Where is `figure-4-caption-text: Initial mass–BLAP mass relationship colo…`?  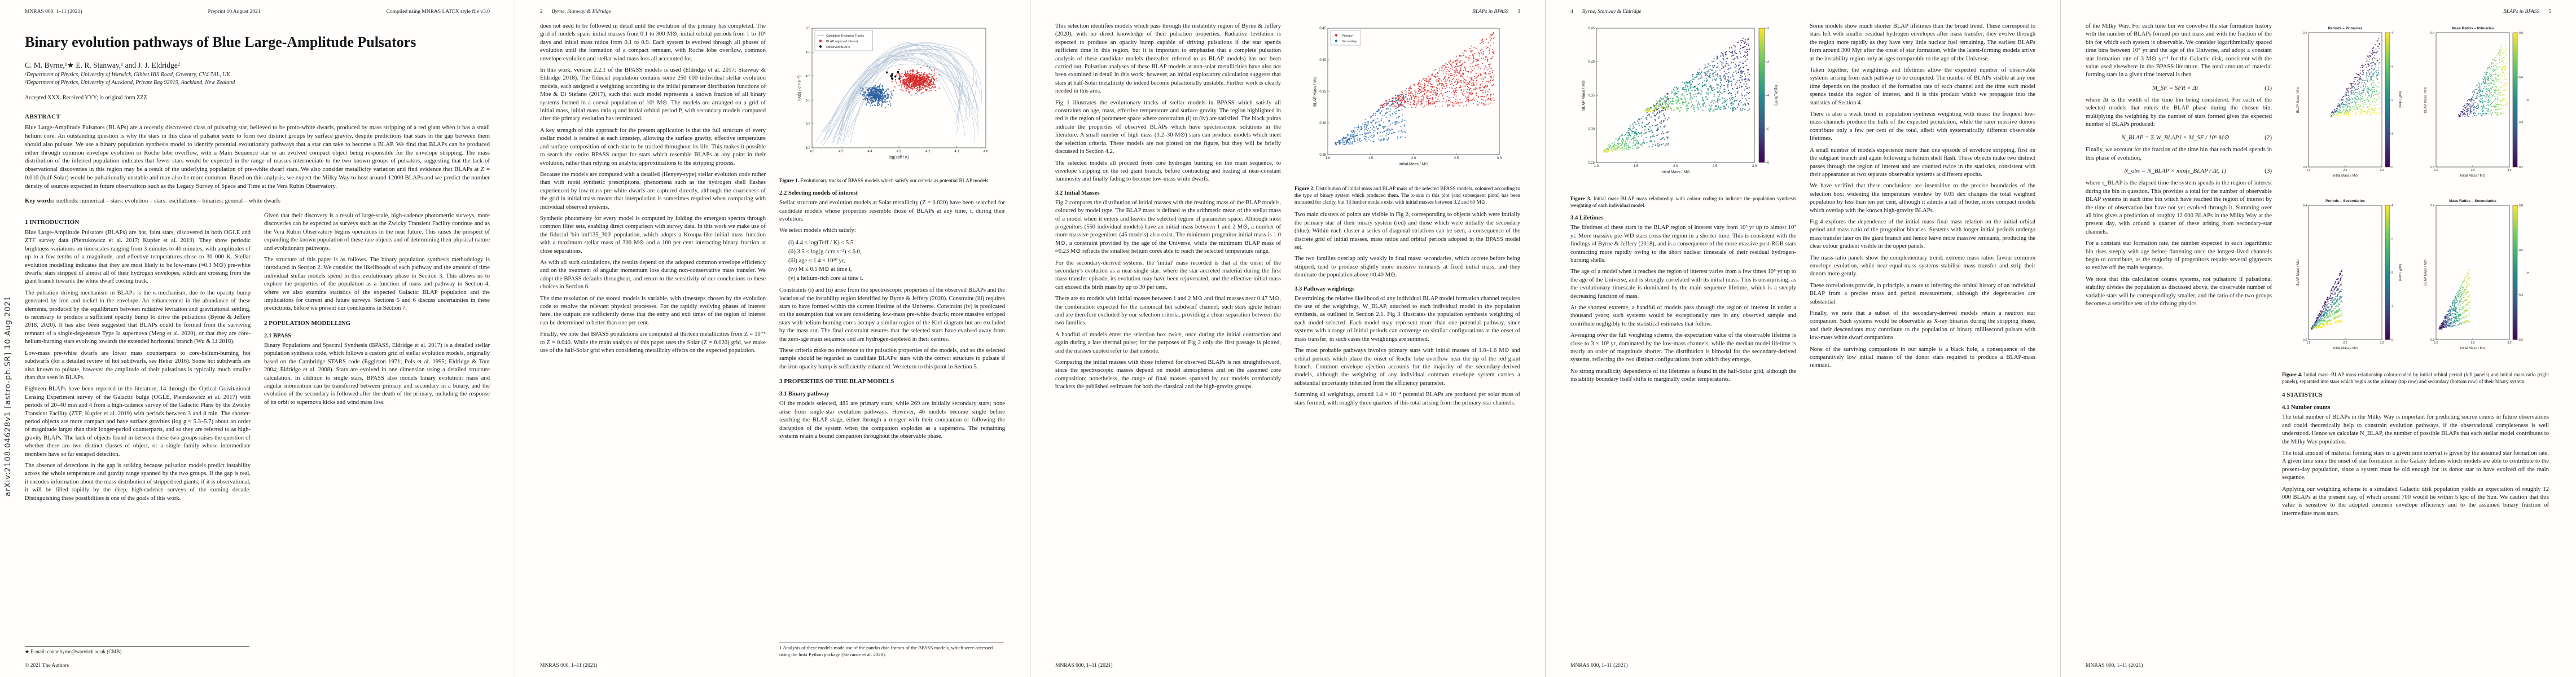 figure-4-caption-text: Initial mass–BLAP mass relationship colo… is located at coordinates (2415, 379).